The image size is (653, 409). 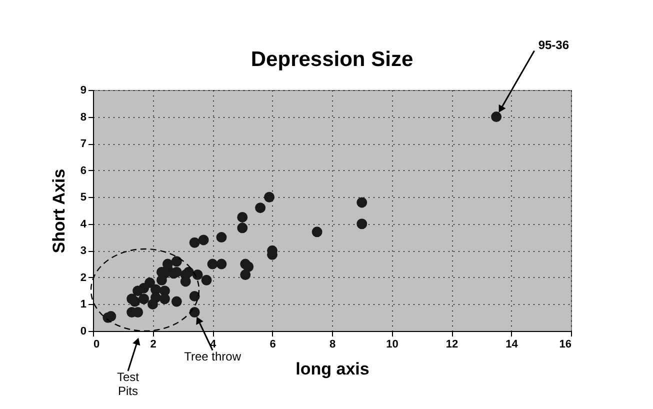 I want to click on y-tick-label: 8, so click(x=83, y=117).